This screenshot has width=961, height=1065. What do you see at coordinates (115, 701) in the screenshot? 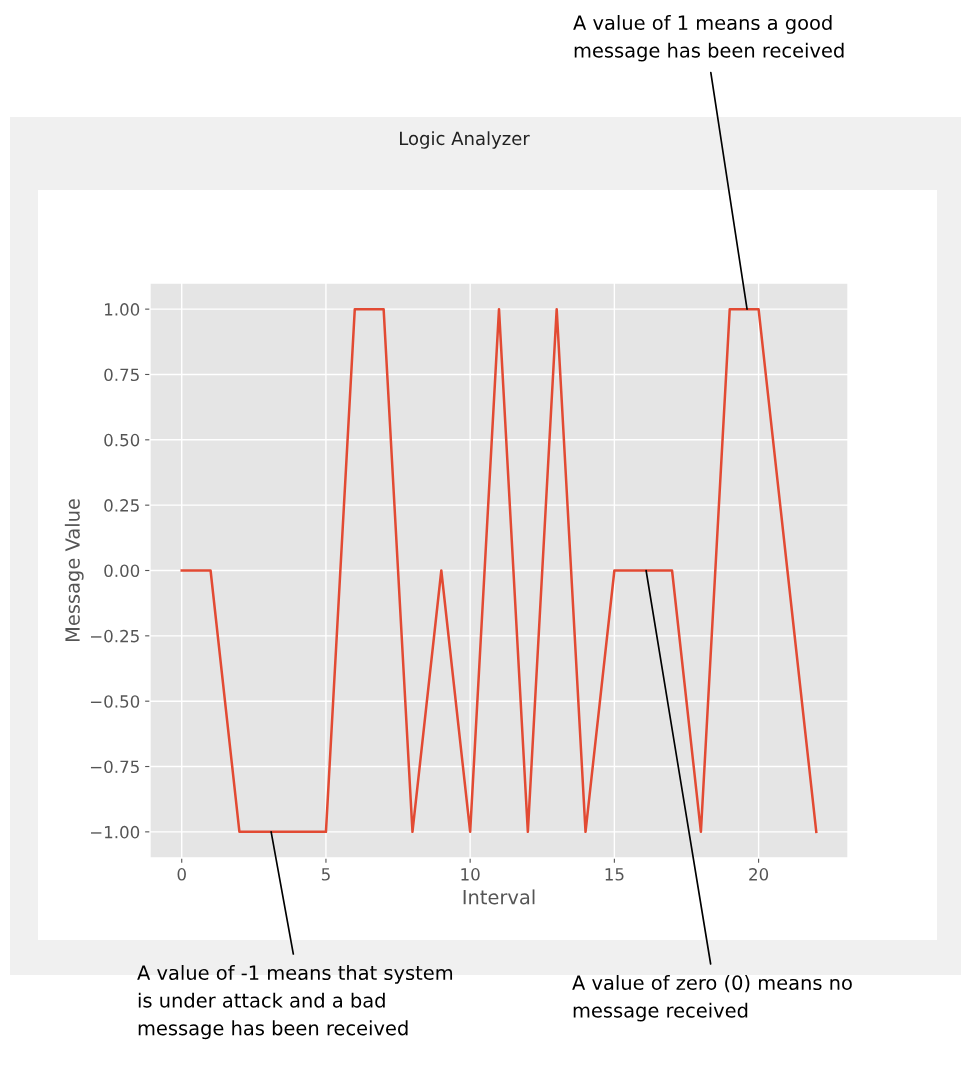
I see `y-tick-label: −0.50` at bounding box center [115, 701].